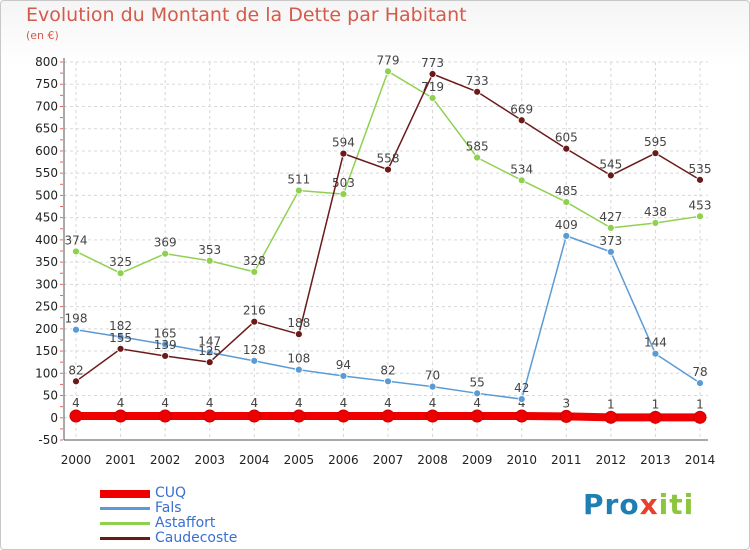 This screenshot has width=750, height=550. What do you see at coordinates (185, 523) in the screenshot?
I see `legend-label: Astaffort` at bounding box center [185, 523].